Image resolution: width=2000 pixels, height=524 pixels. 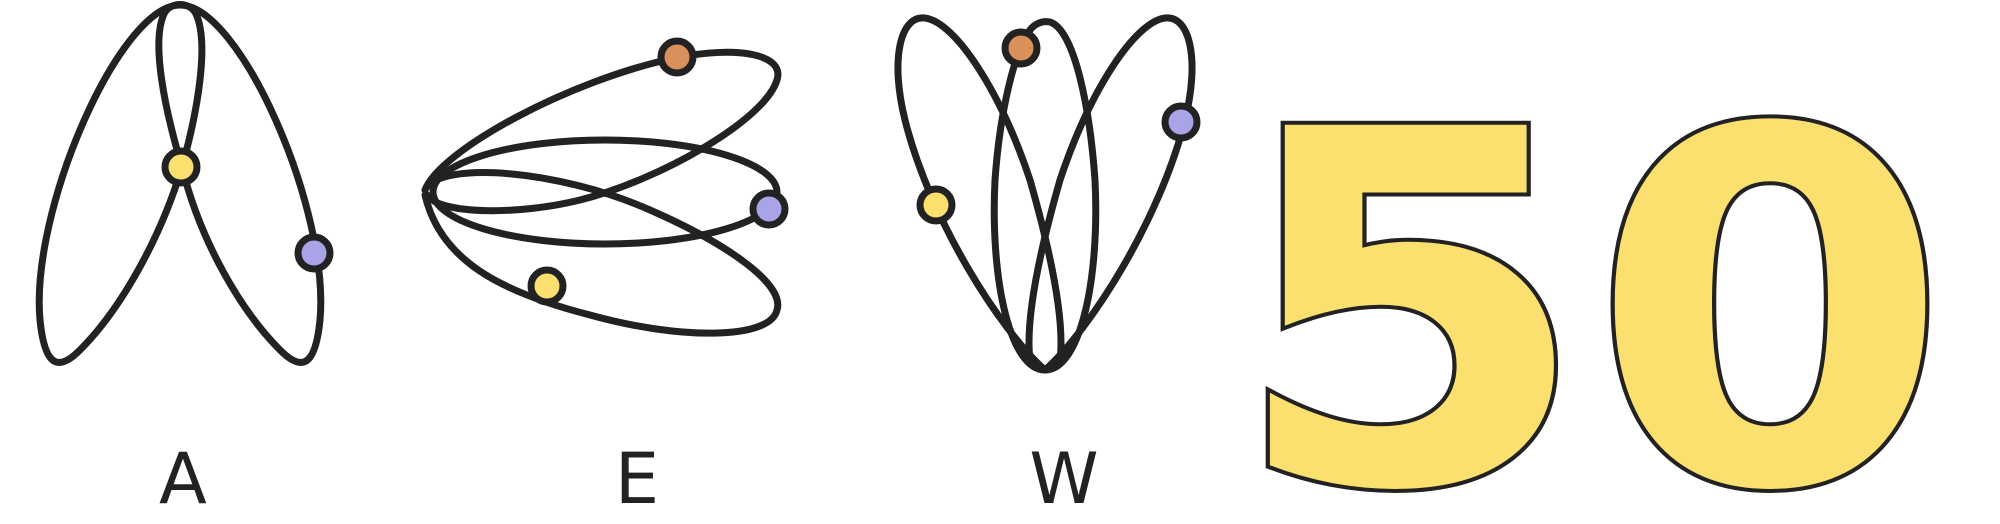 What do you see at coordinates (677, 57) in the screenshot?
I see `e-orange-node` at bounding box center [677, 57].